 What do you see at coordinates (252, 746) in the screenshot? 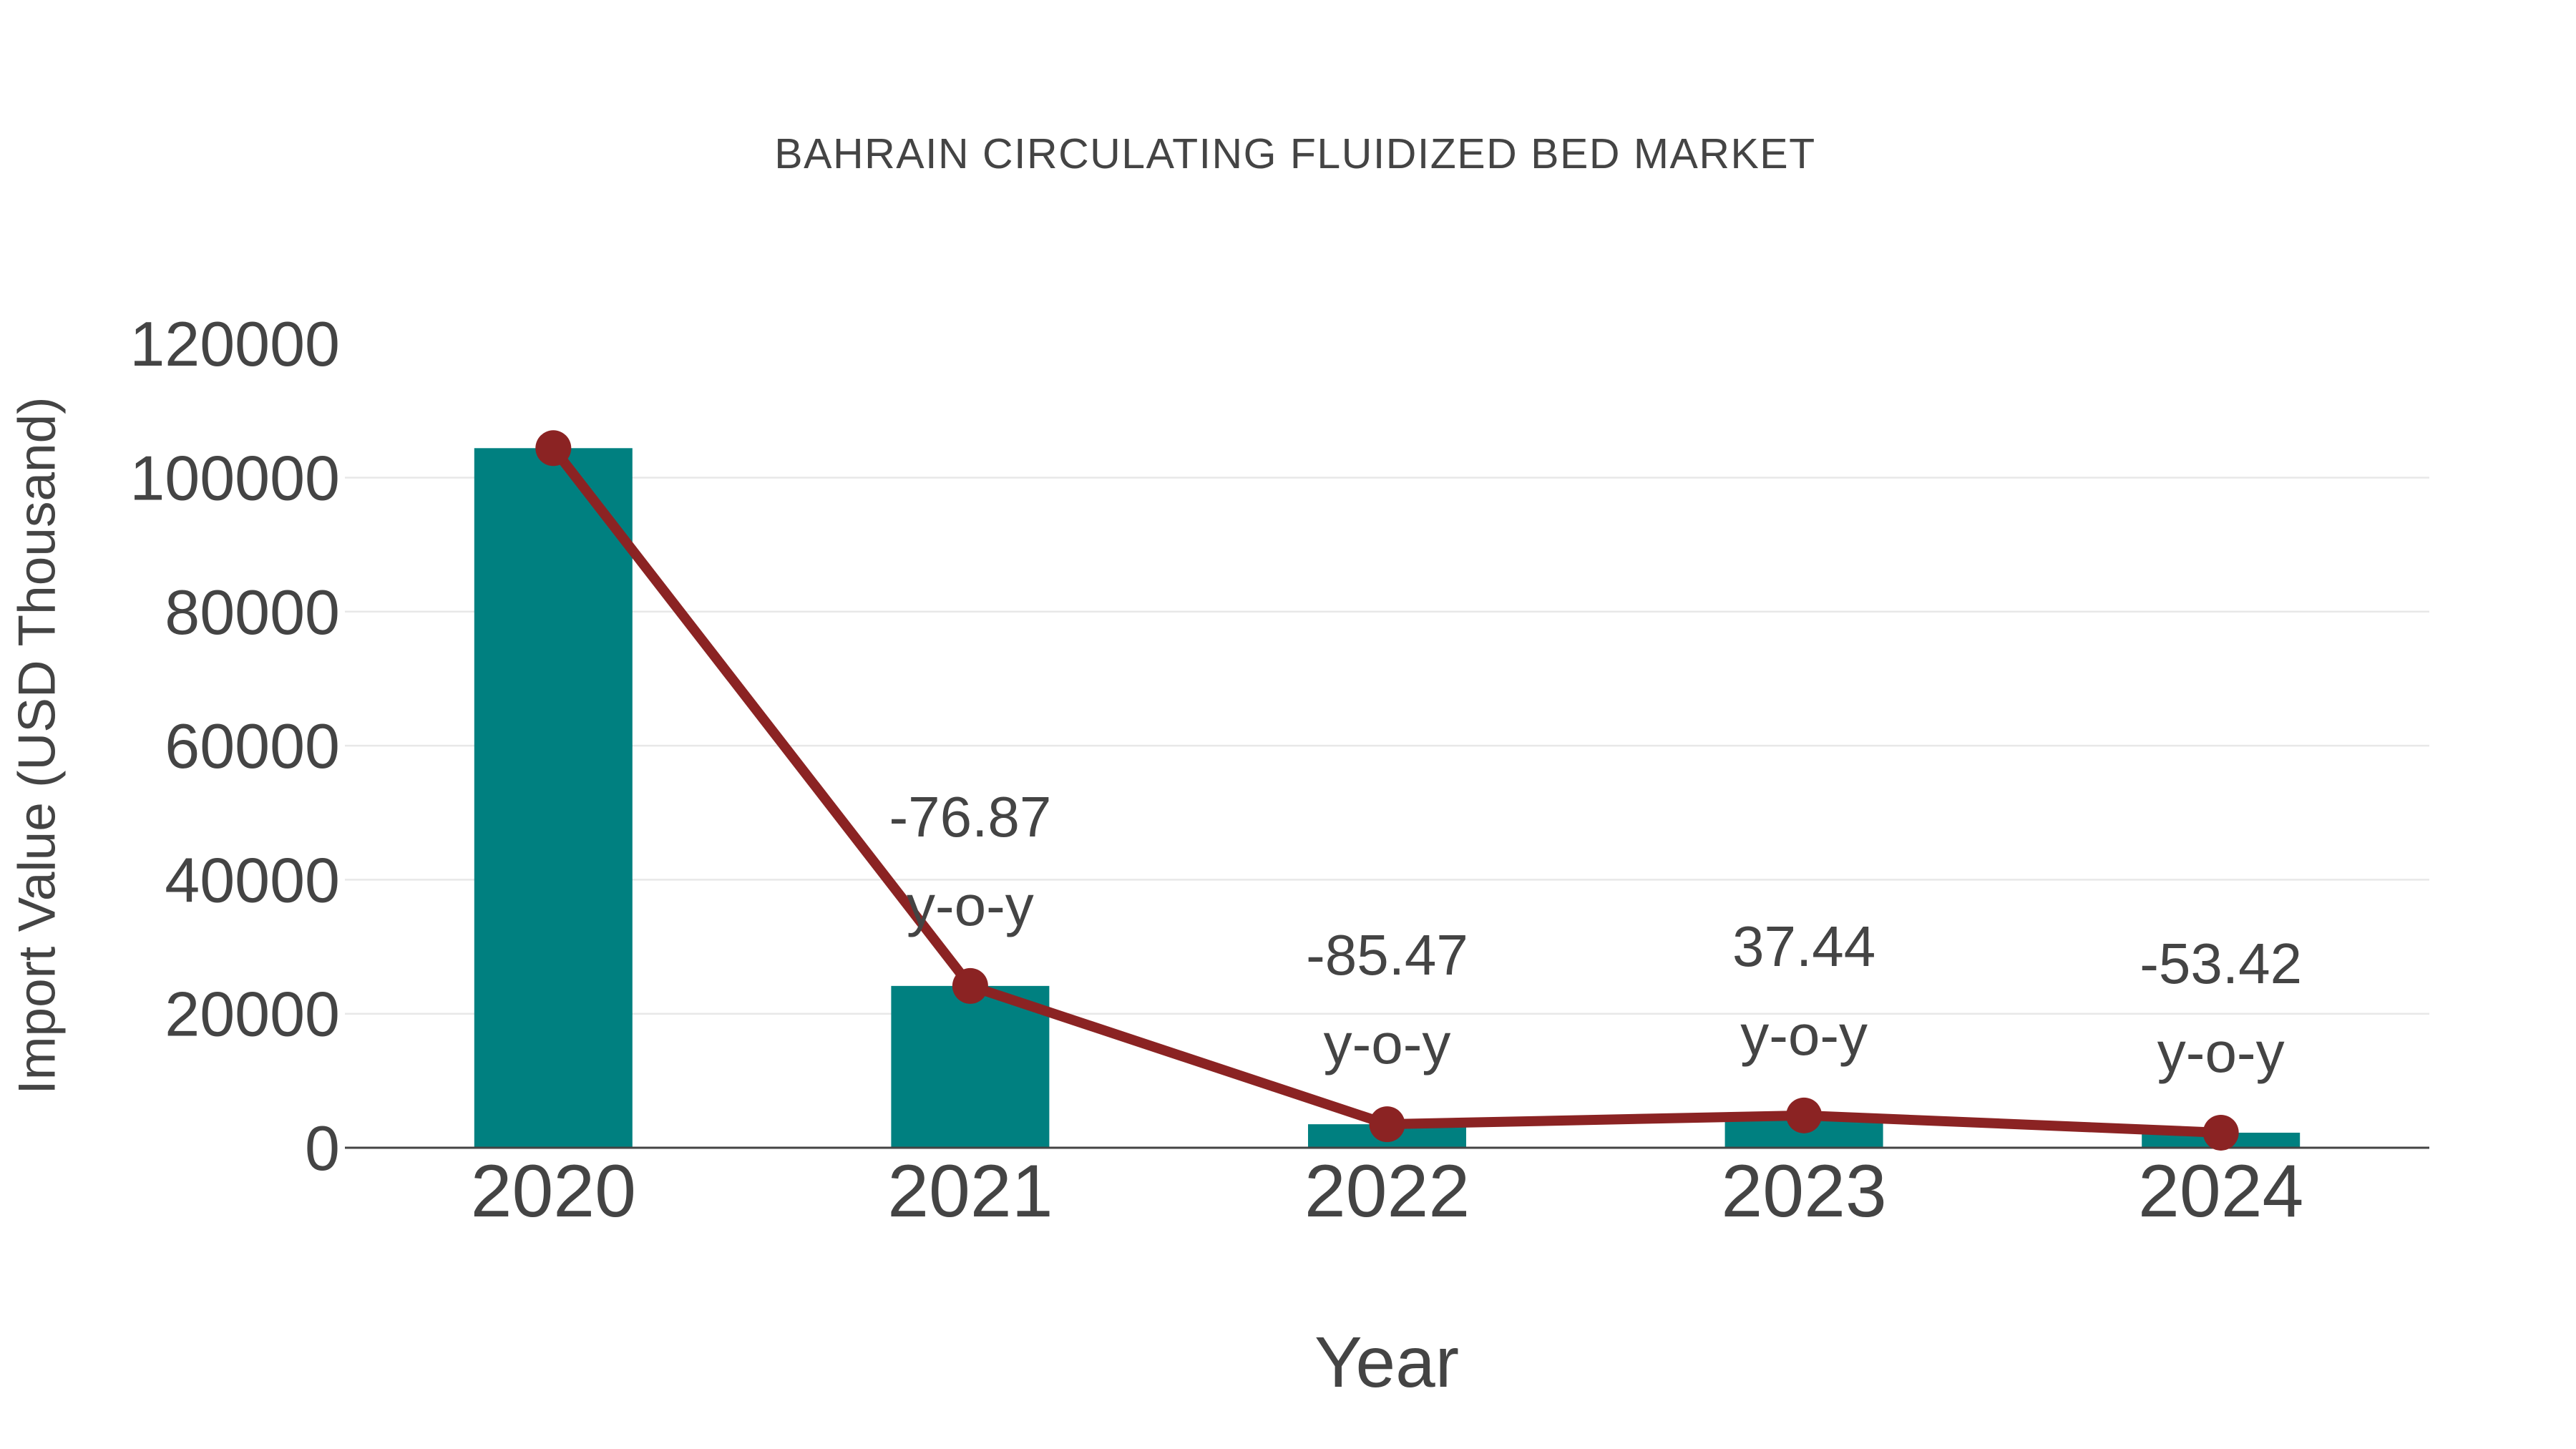
I see `y-tick-label-60000: 60000` at bounding box center [252, 746].